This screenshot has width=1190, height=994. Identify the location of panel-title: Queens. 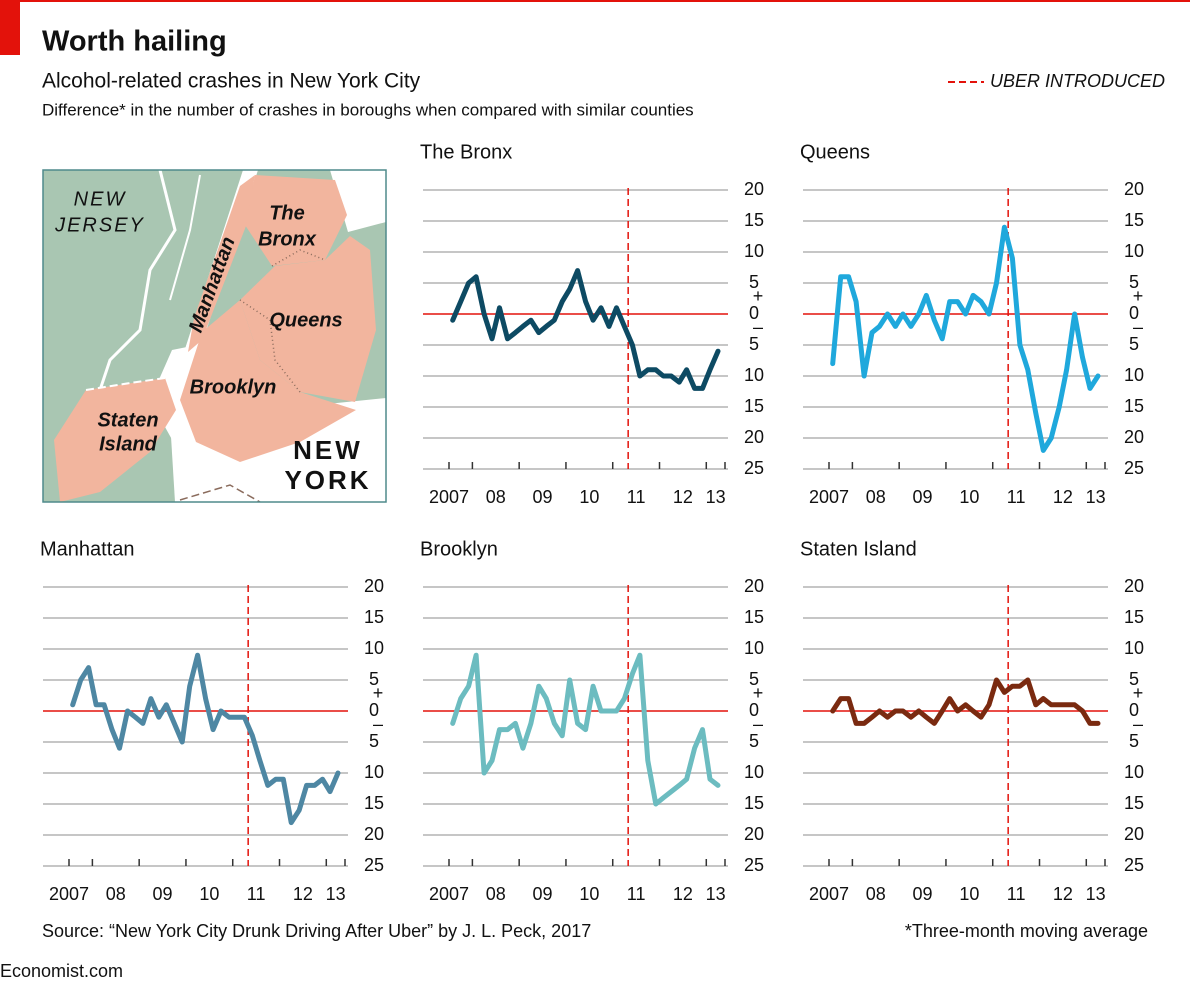
(835, 152).